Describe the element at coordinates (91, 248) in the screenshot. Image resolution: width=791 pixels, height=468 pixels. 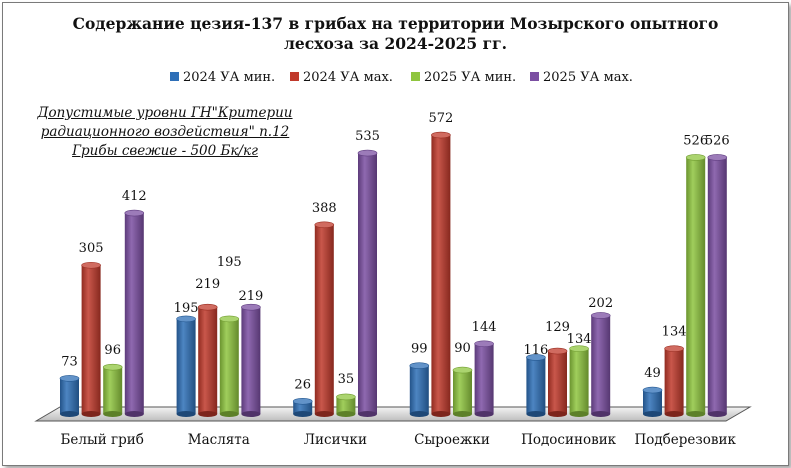
I see `data-label: 305` at that location.